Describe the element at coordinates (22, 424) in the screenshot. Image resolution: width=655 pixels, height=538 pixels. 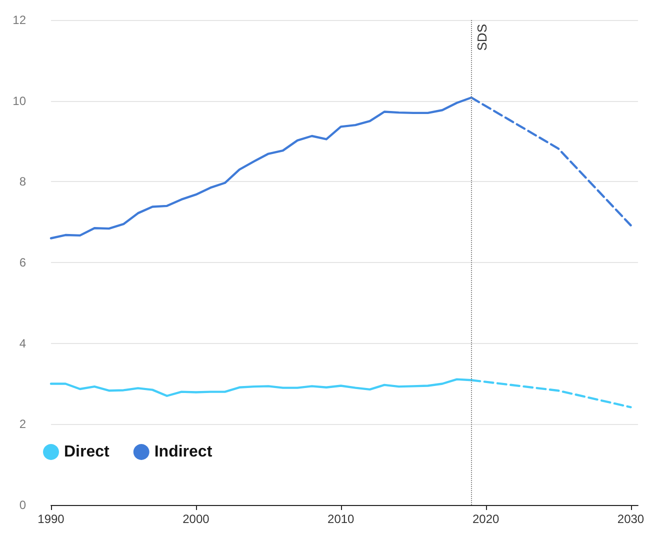
I see `y-tick-label: 2` at that location.